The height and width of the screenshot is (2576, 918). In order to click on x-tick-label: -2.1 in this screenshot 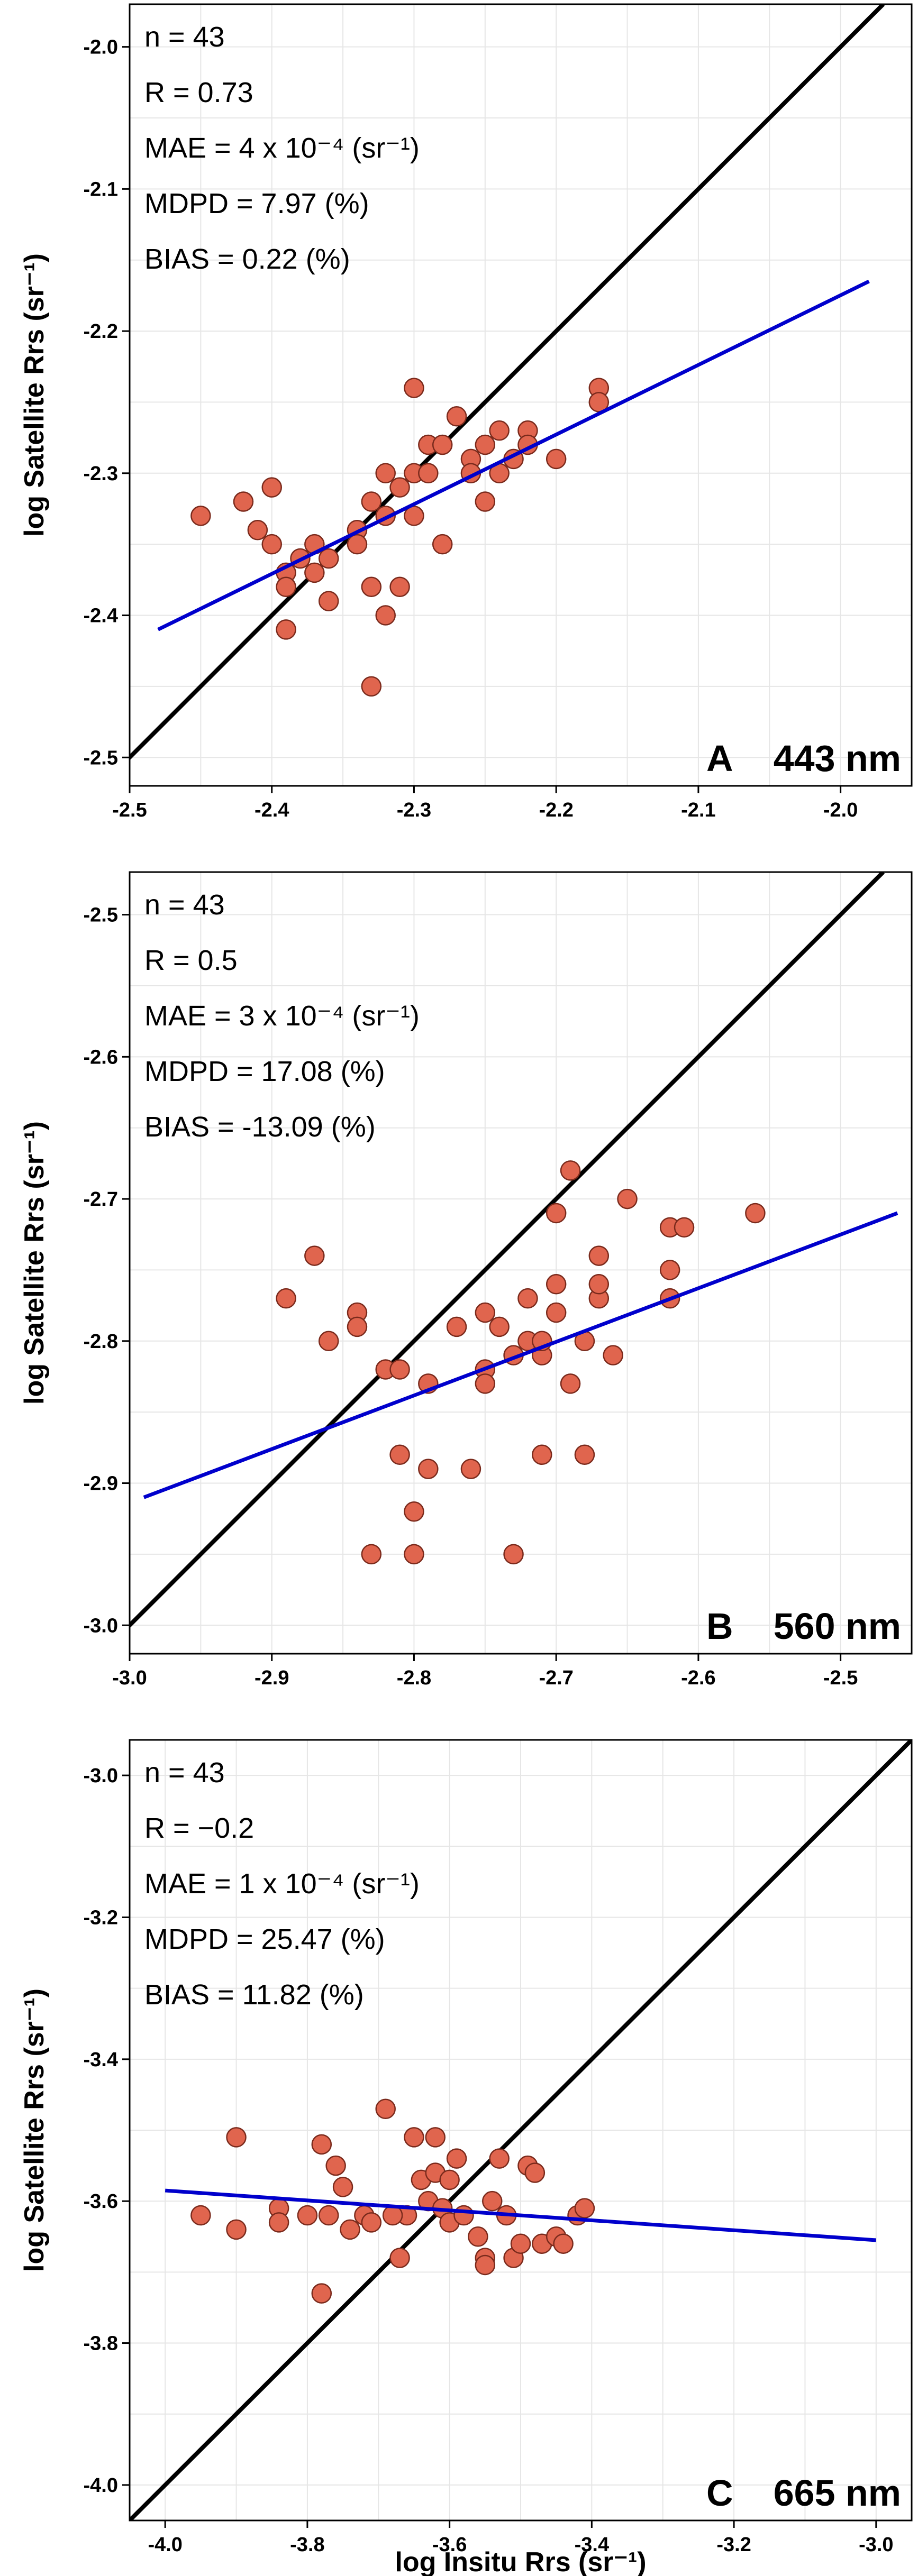, I will do `click(698, 810)`.